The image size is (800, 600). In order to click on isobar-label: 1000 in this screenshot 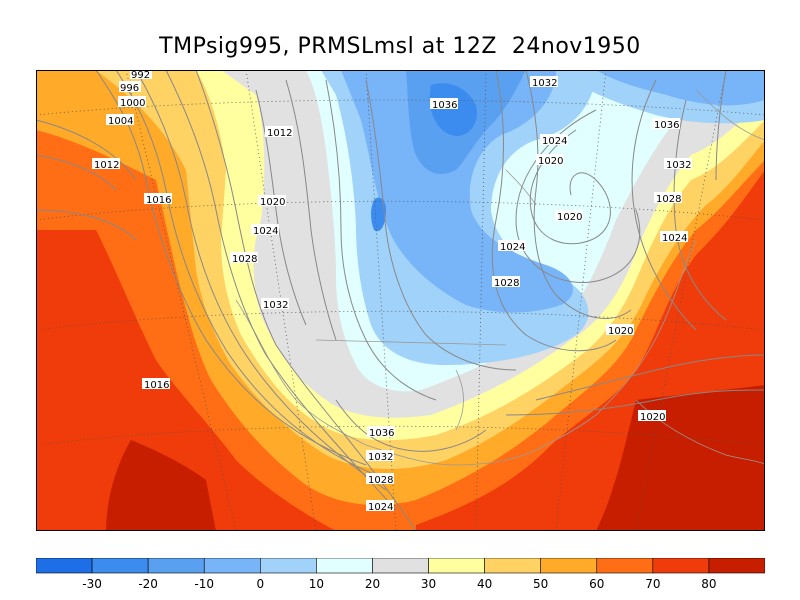, I will do `click(132, 102)`.